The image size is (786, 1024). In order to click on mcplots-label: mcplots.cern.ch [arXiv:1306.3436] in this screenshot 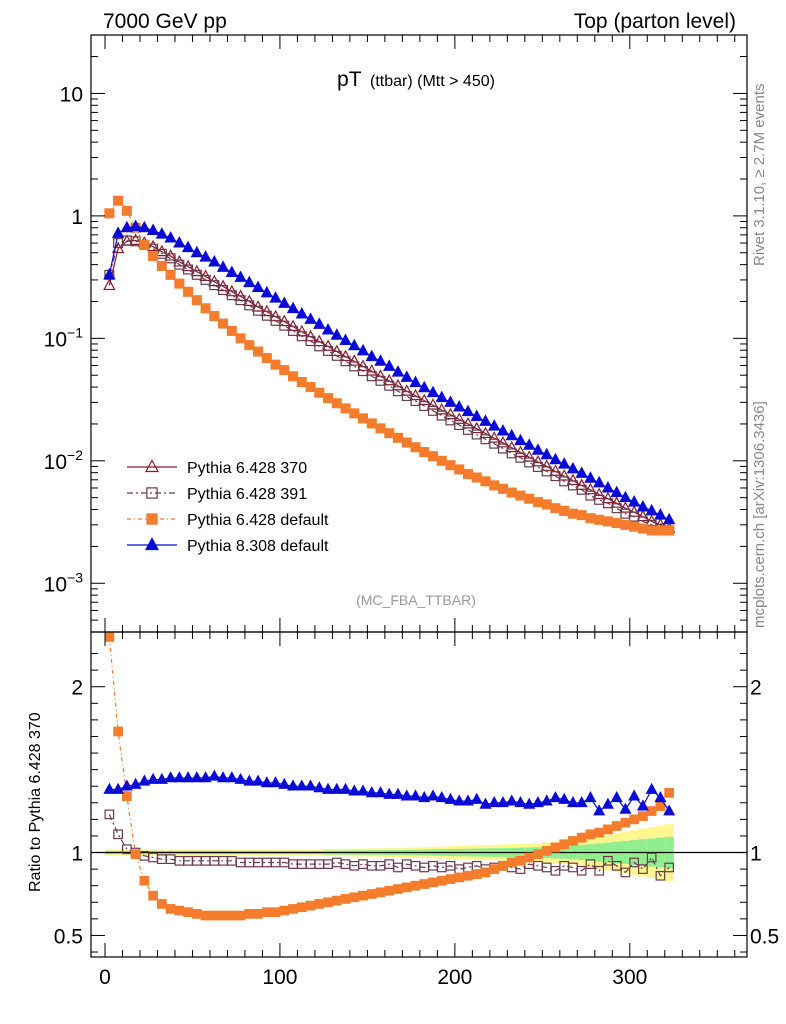, I will do `click(759, 514)`.